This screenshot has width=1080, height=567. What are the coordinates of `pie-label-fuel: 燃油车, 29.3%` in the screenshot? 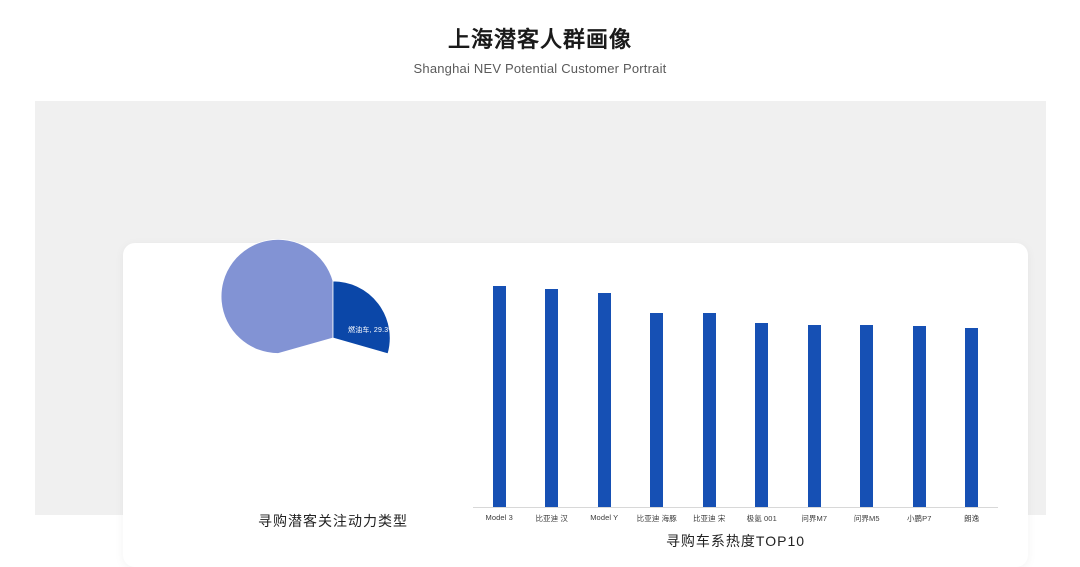 It's located at (371, 330).